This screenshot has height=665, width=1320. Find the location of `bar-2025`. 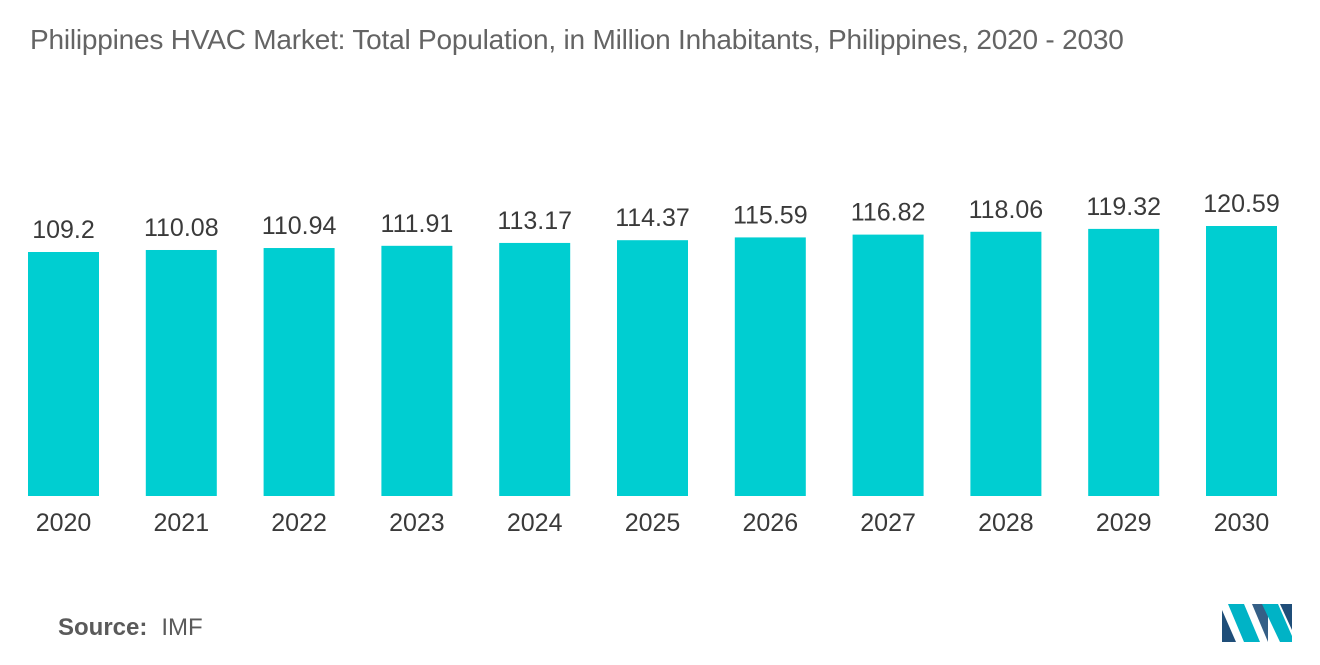

bar-2025 is located at coordinates (652, 368).